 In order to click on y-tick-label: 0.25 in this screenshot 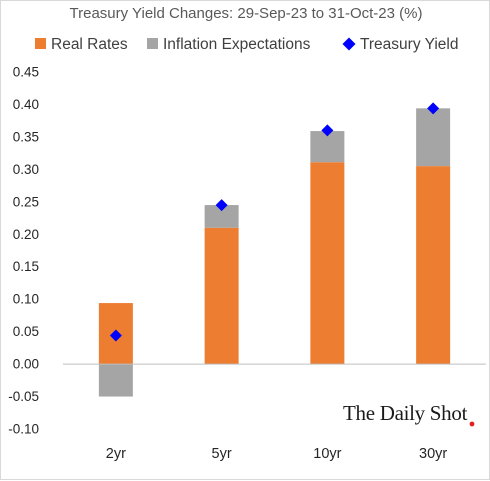, I will do `click(26, 201)`.